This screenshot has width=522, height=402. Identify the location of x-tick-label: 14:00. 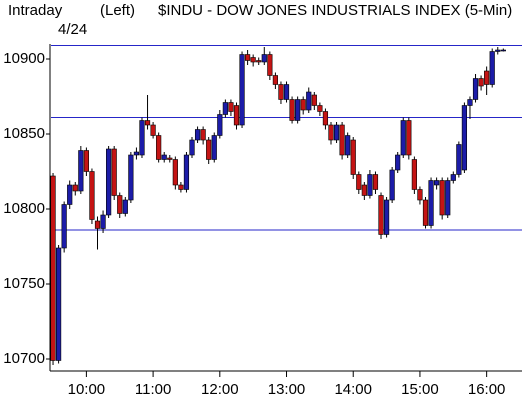
(353, 389).